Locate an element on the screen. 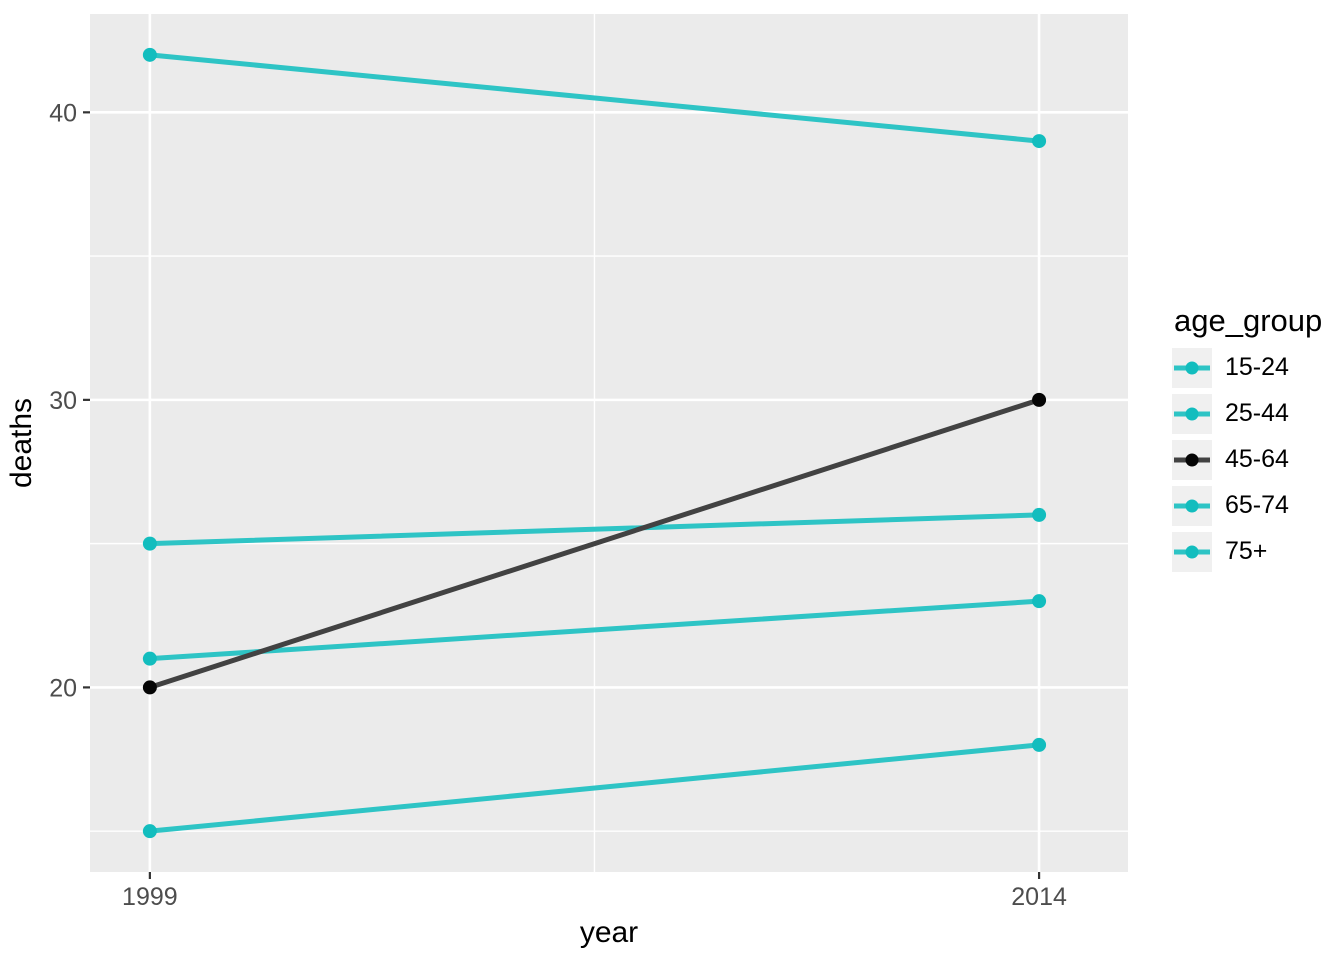 Image resolution: width=1344 pixels, height=960 pixels. x-tick-label: 2014 is located at coordinates (1039, 897).